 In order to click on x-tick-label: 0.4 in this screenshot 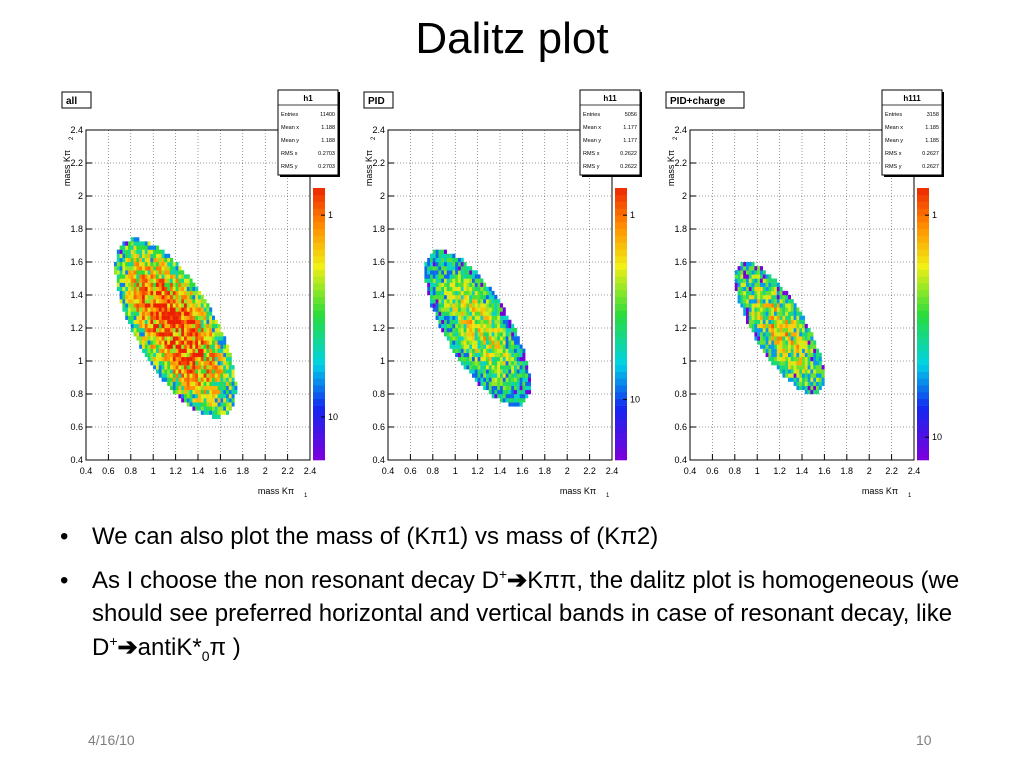, I will do `click(690, 471)`.